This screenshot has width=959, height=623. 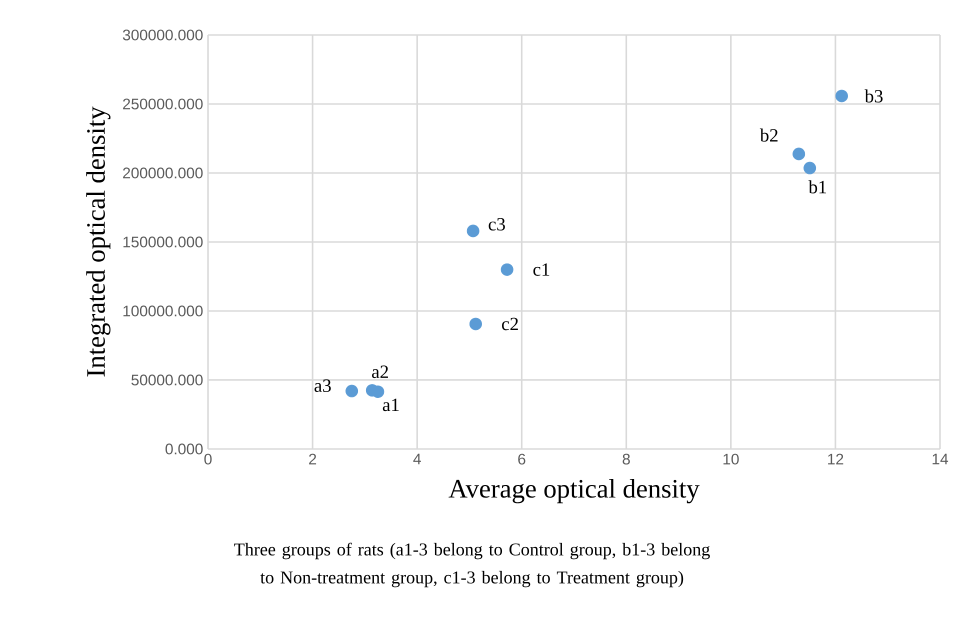 I want to click on data-label: c2, so click(x=510, y=324).